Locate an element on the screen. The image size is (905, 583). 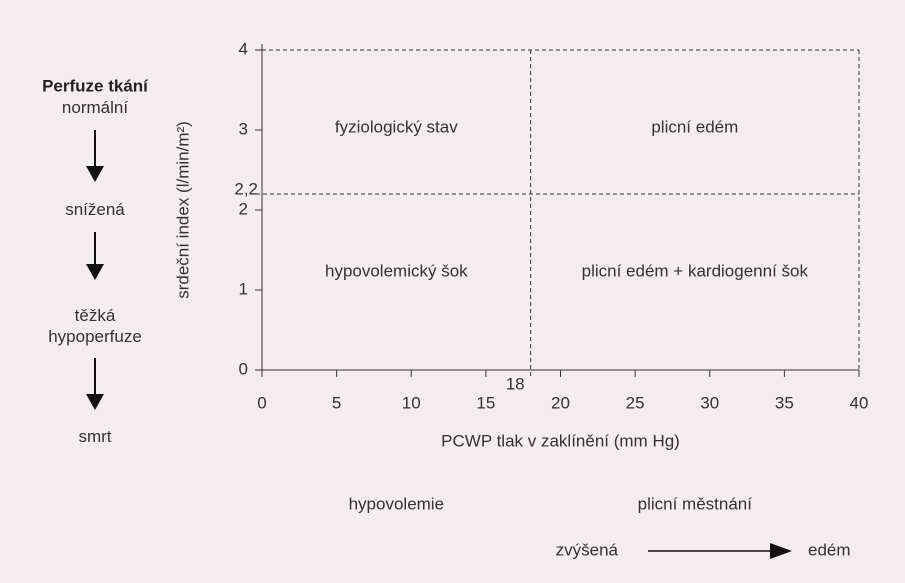
quadrant-label: fyziologický stav is located at coordinates (396, 126).